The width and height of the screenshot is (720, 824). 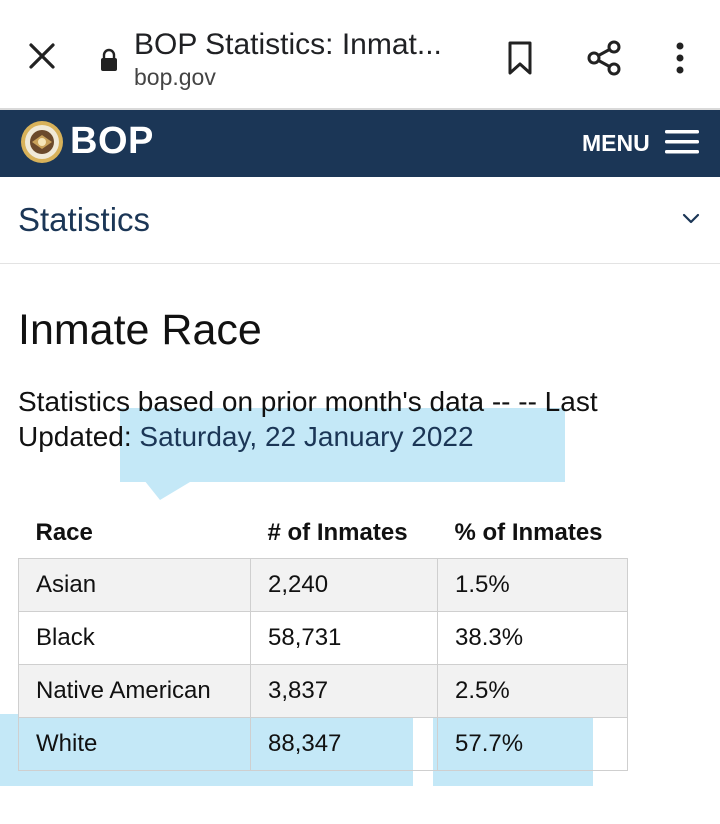 What do you see at coordinates (691, 219) in the screenshot?
I see `chevron-down-icon` at bounding box center [691, 219].